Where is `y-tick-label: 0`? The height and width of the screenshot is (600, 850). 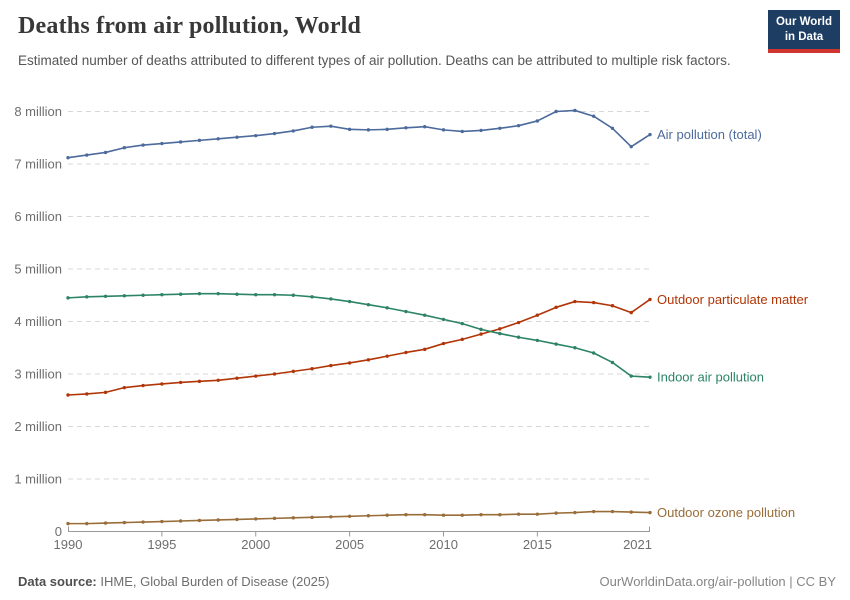 y-tick-label: 0 is located at coordinates (58, 531).